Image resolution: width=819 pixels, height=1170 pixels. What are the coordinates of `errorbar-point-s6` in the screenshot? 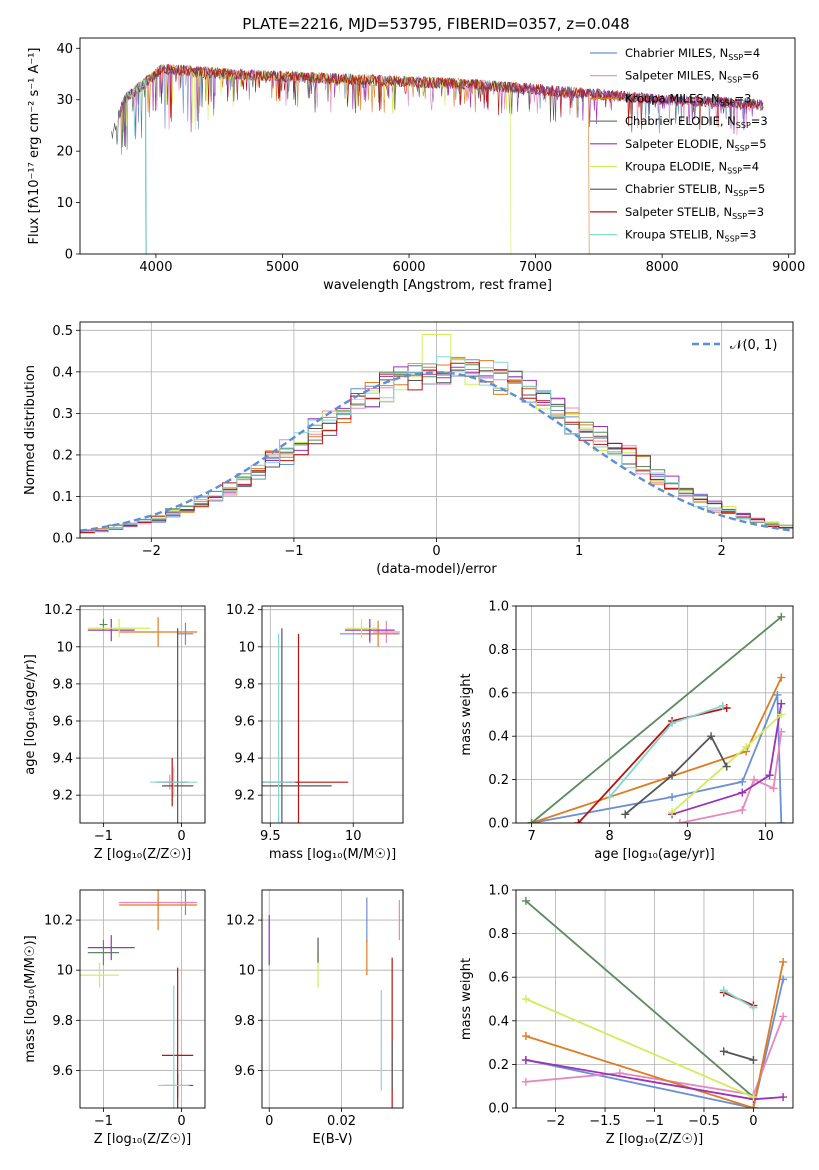 It's located at (119, 628).